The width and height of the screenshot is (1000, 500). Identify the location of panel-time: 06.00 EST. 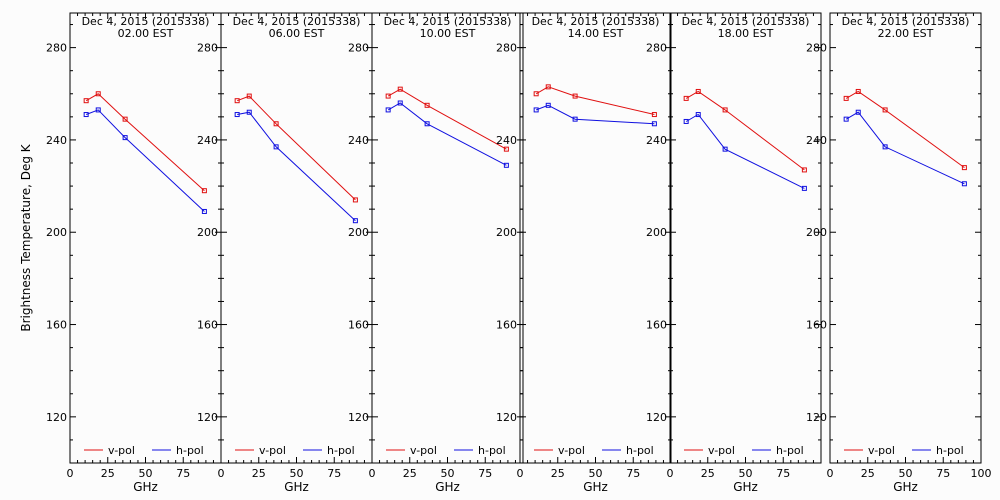
(297, 33).